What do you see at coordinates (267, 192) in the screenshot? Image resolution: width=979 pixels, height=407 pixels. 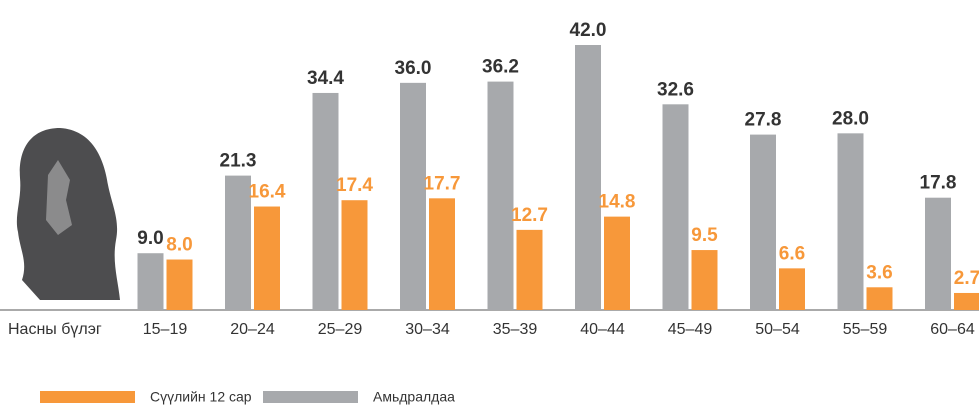 I see `value-label: 16.4` at bounding box center [267, 192].